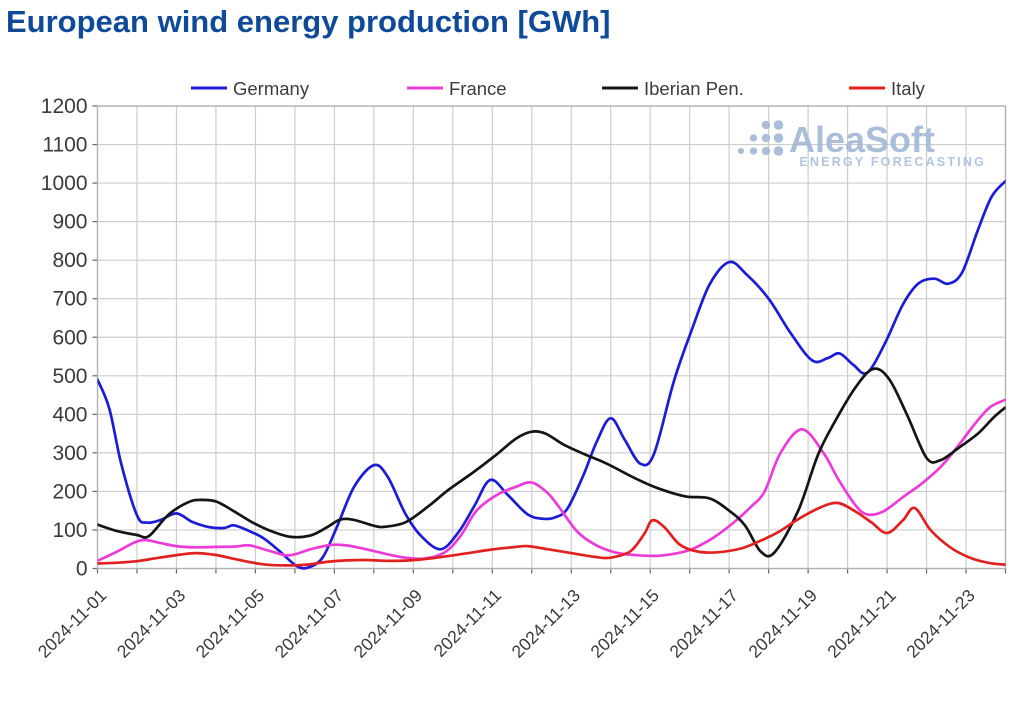  What do you see at coordinates (468, 623) in the screenshot?
I see `x-tick-label: 2024-11-11` at bounding box center [468, 623].